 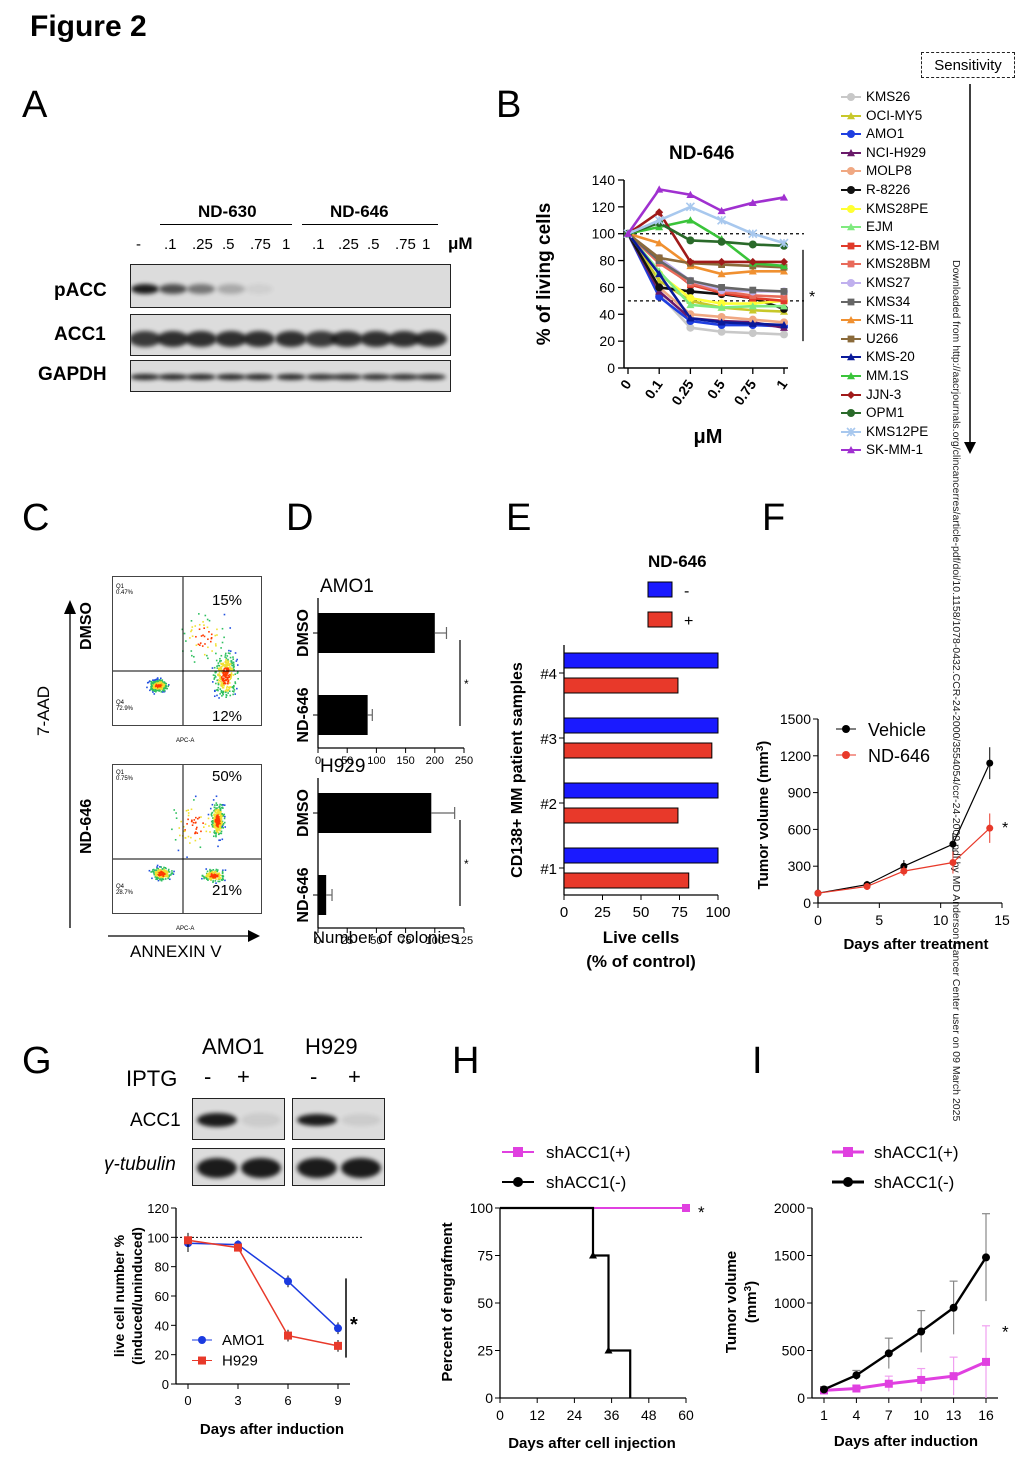 I want to click on x-tick-label: 13, so click(x=954, y=1415).